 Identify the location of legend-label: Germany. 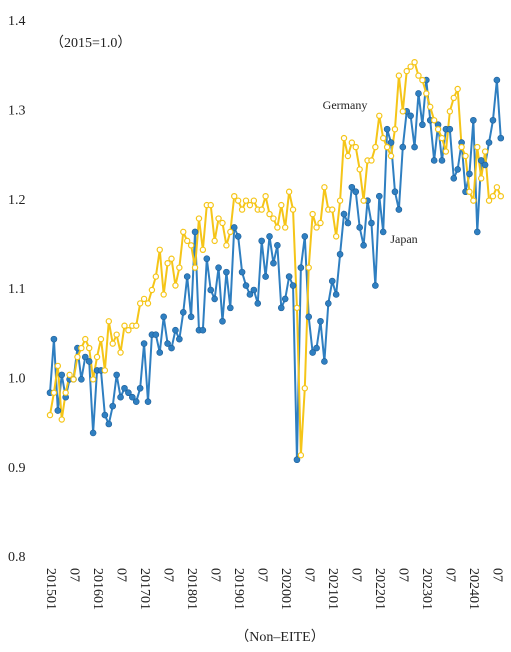
(345, 105).